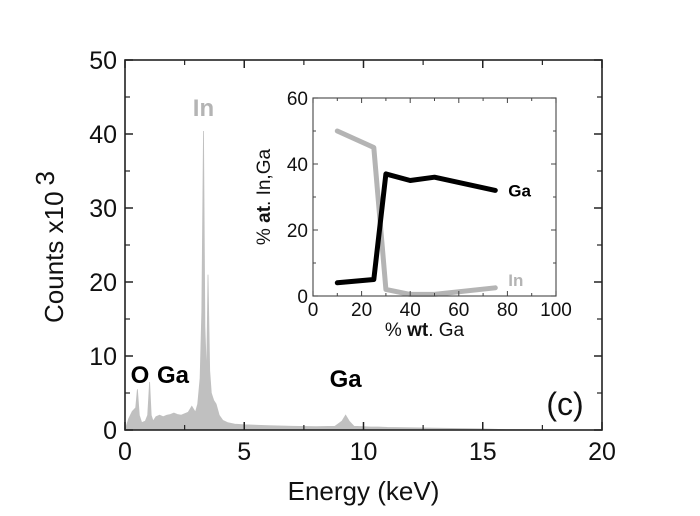  What do you see at coordinates (140, 375) in the screenshot?
I see `peak-label-o: O` at bounding box center [140, 375].